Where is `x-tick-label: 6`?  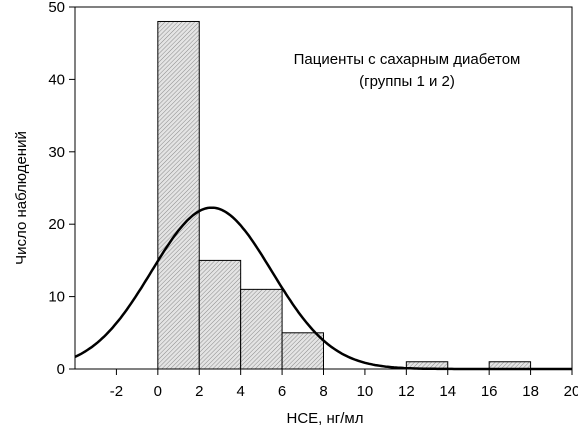
x-tick-label: 6 is located at coordinates (282, 391).